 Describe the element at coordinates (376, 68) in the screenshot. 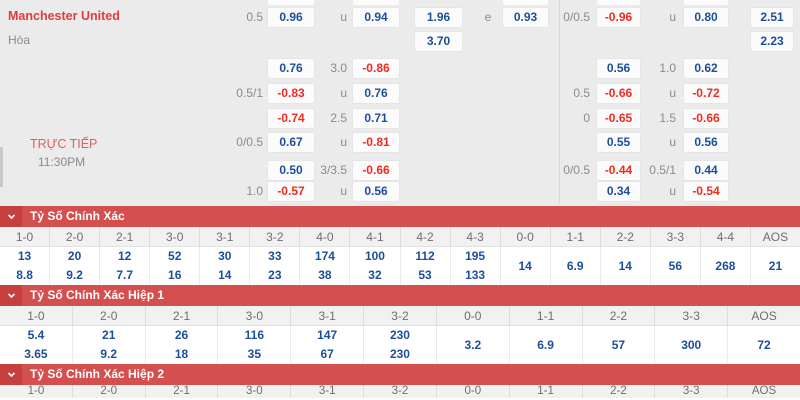

I see `odds-cell: -0.86` at that location.